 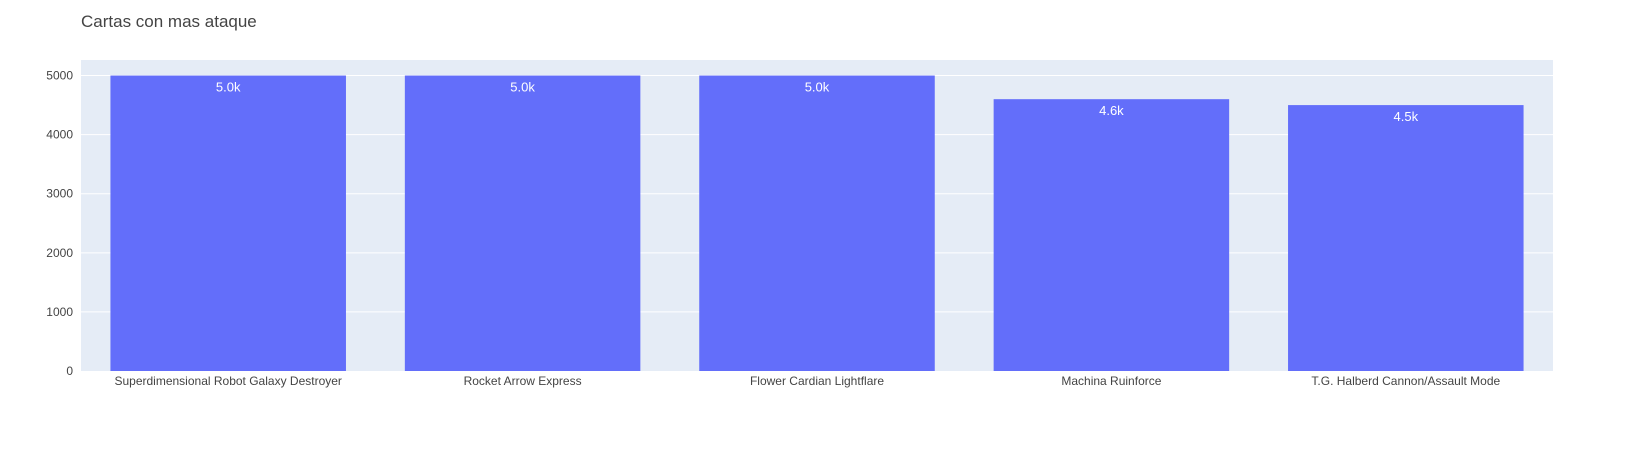 I want to click on y-tick-label: 1000, so click(x=59, y=312).